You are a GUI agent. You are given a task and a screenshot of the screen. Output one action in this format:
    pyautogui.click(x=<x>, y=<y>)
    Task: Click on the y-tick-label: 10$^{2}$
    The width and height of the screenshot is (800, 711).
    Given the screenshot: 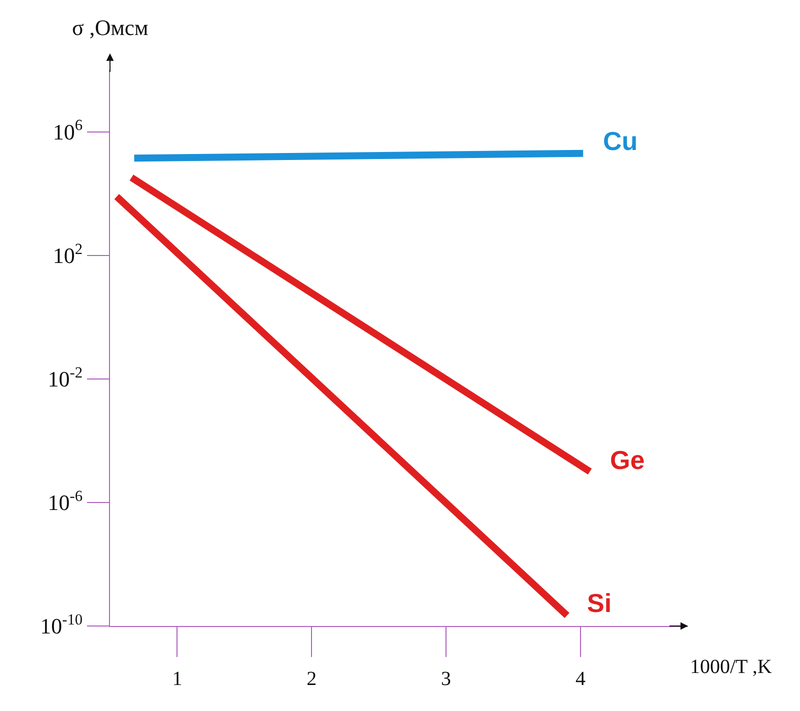 What is the action you would take?
    pyautogui.click(x=67, y=254)
    